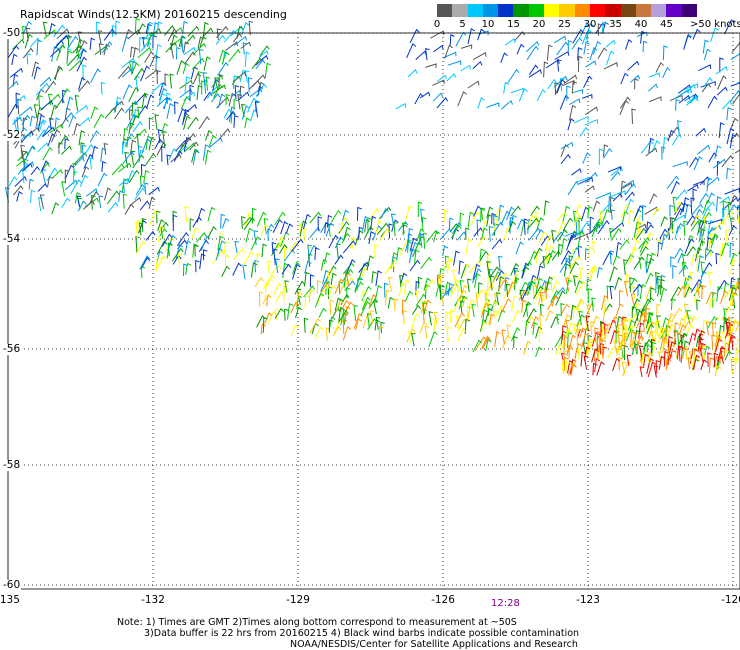  Describe the element at coordinates (12, 135) in the screenshot. I see `lat-label: -52` at that location.